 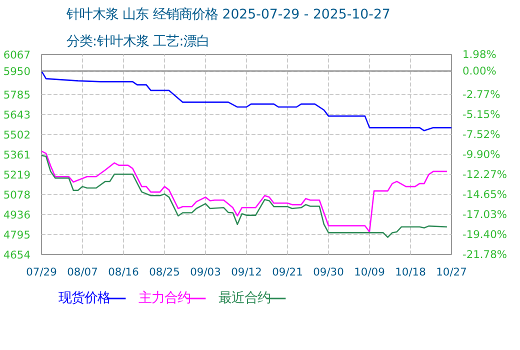 I want to click on x-tick-label: 10/09, so click(x=370, y=272).